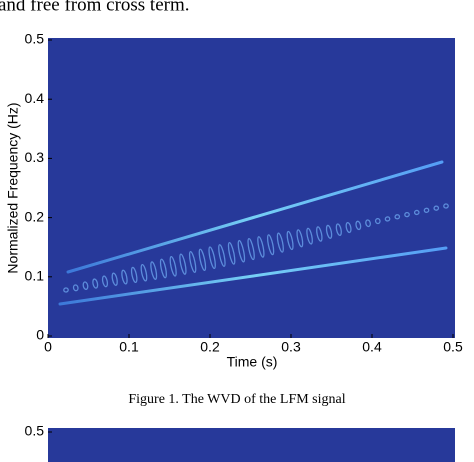 This screenshot has width=474, height=462. I want to click on x-axis-label: Time (s), so click(252, 362).